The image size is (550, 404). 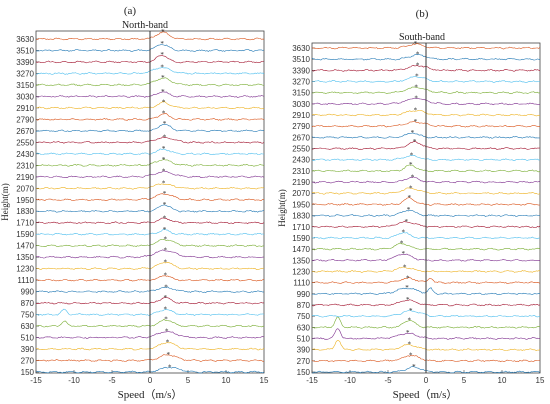 What do you see at coordinates (422, 14) in the screenshot?
I see `panel-label: (b)` at bounding box center [422, 14].